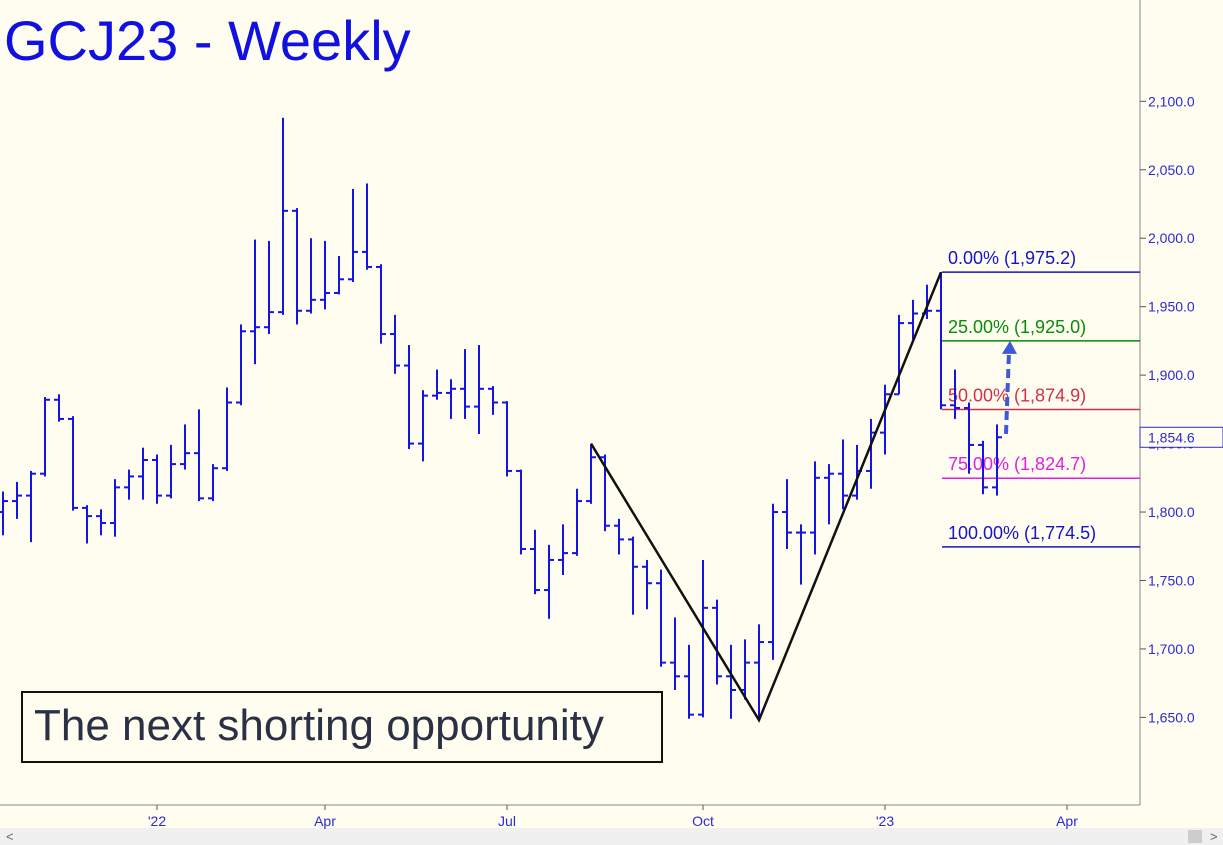  I want to click on y-tick-label: 1,650.0, so click(1171, 717).